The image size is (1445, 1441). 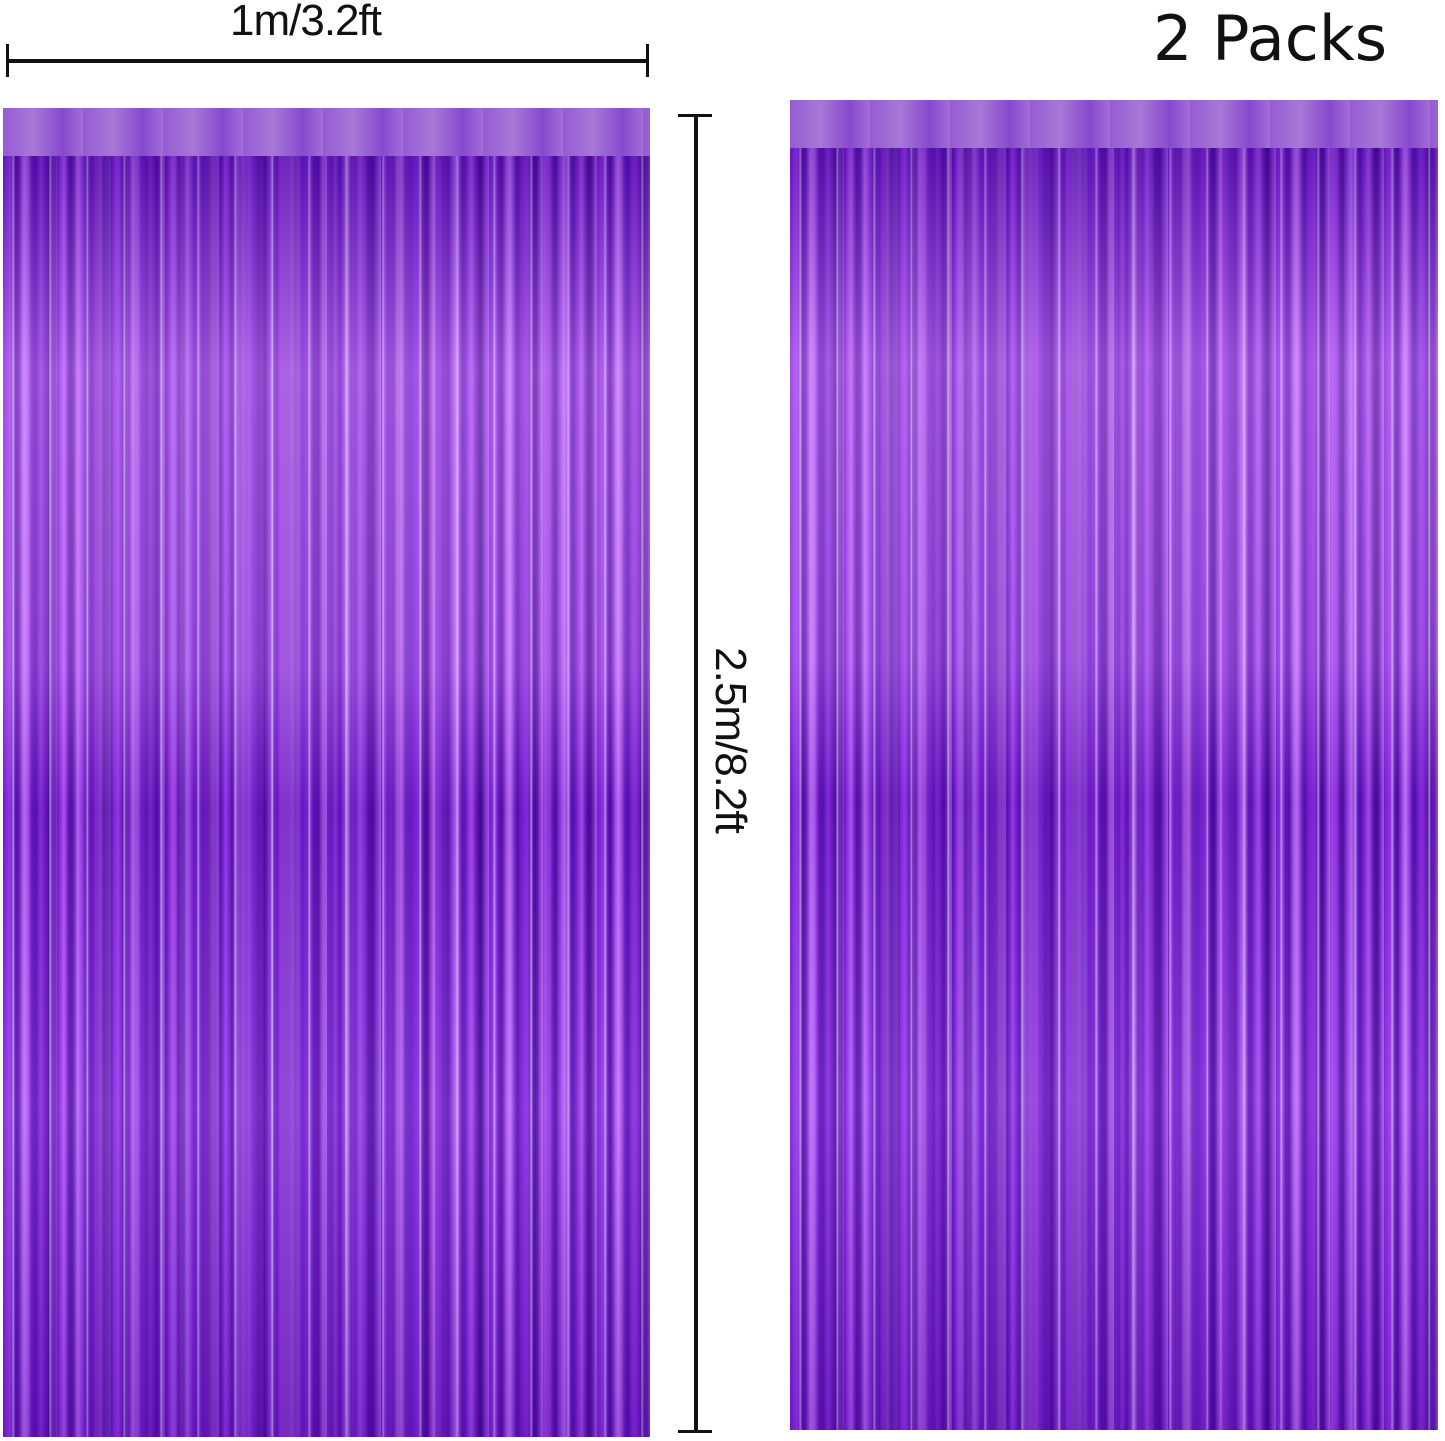 What do you see at coordinates (695, 115) in the screenshot?
I see `height-dimension-tick-top` at bounding box center [695, 115].